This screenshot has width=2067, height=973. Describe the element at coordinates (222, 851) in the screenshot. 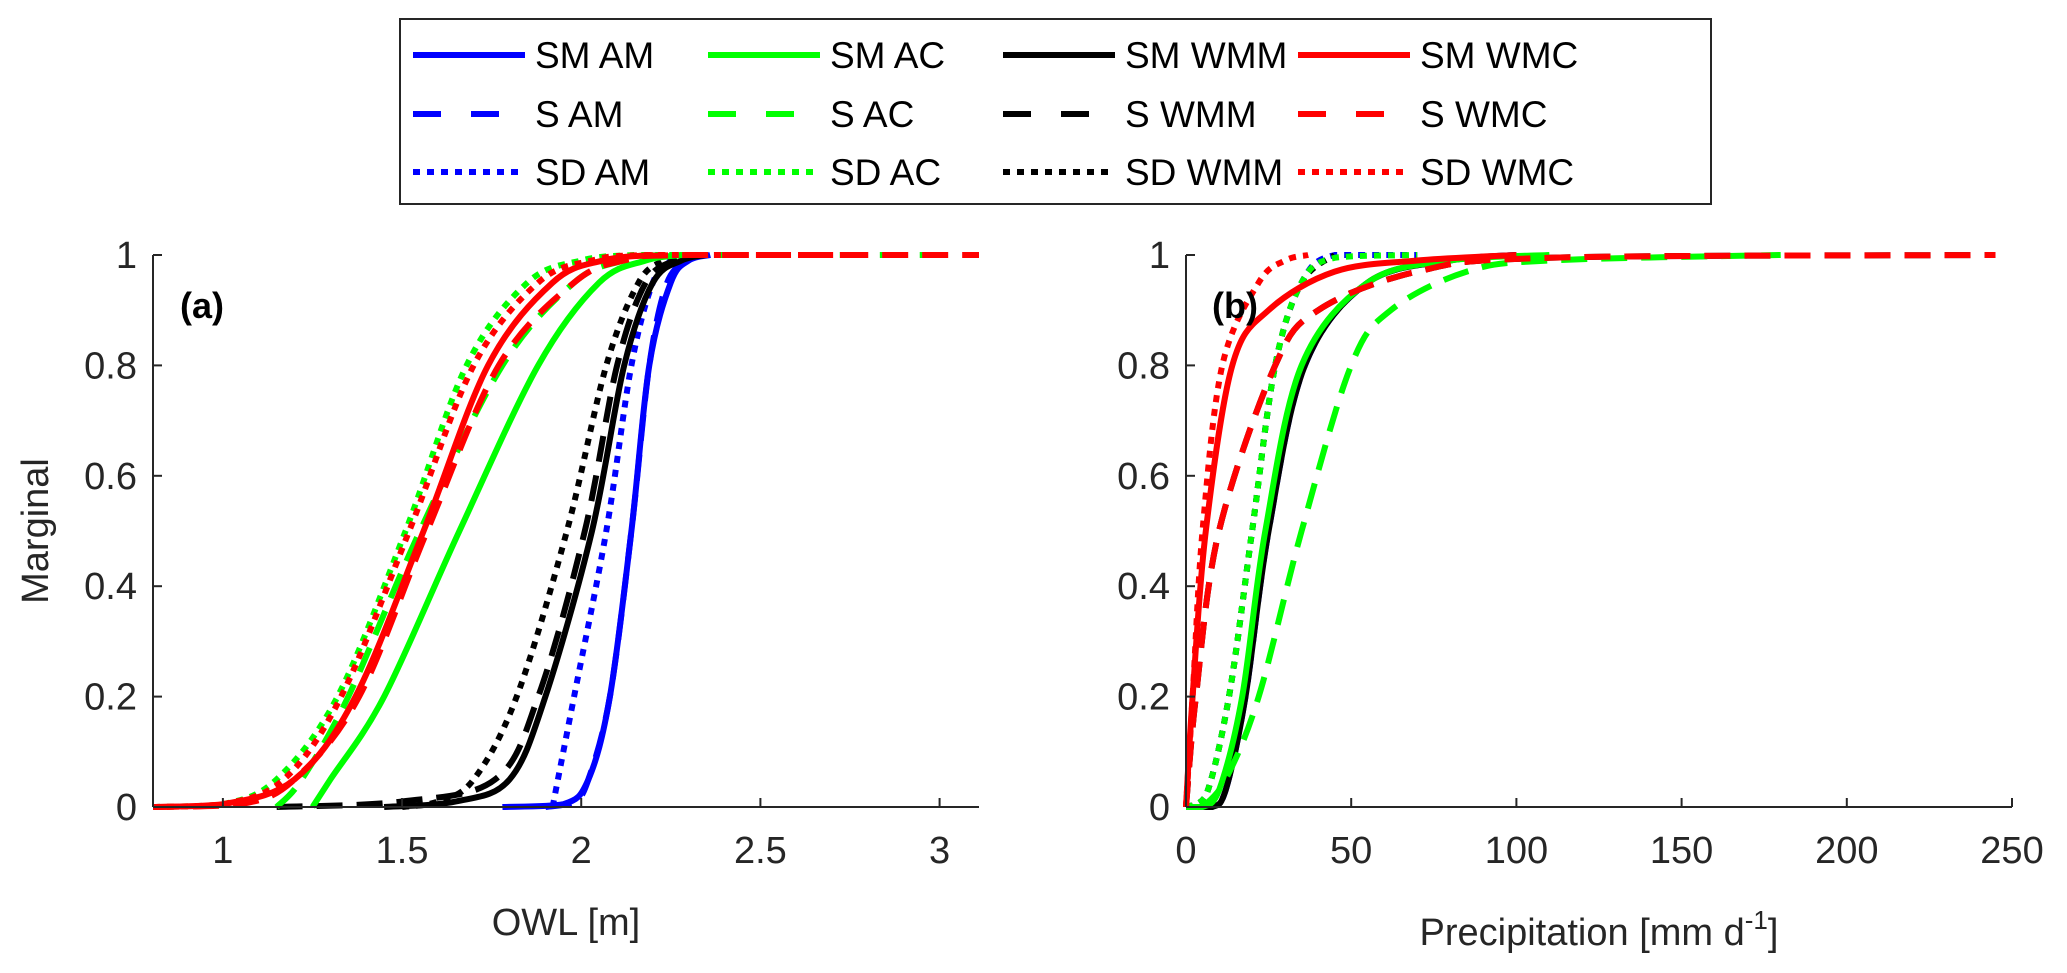

I see `x-tick-label: 1` at that location.